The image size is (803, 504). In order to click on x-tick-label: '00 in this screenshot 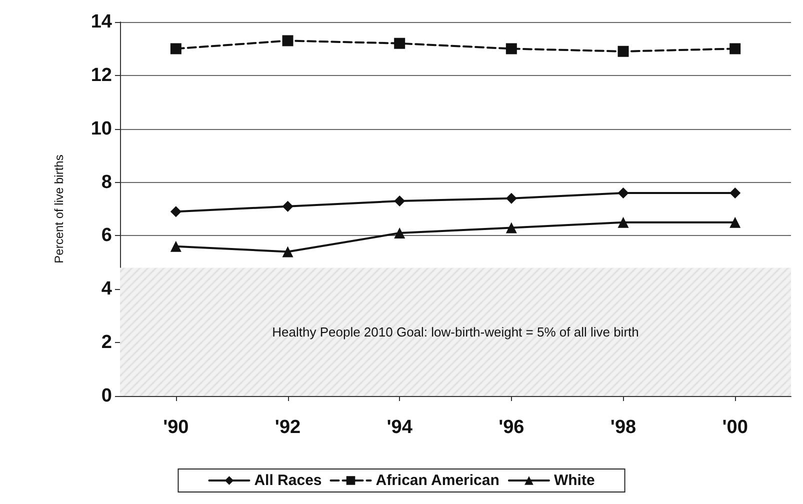, I will do `click(735, 427)`.